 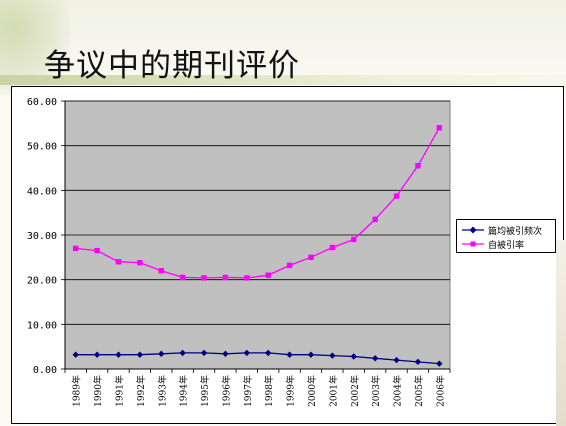 I want to click on legend-item-citations: 篇均被引频次, so click(x=501, y=230).